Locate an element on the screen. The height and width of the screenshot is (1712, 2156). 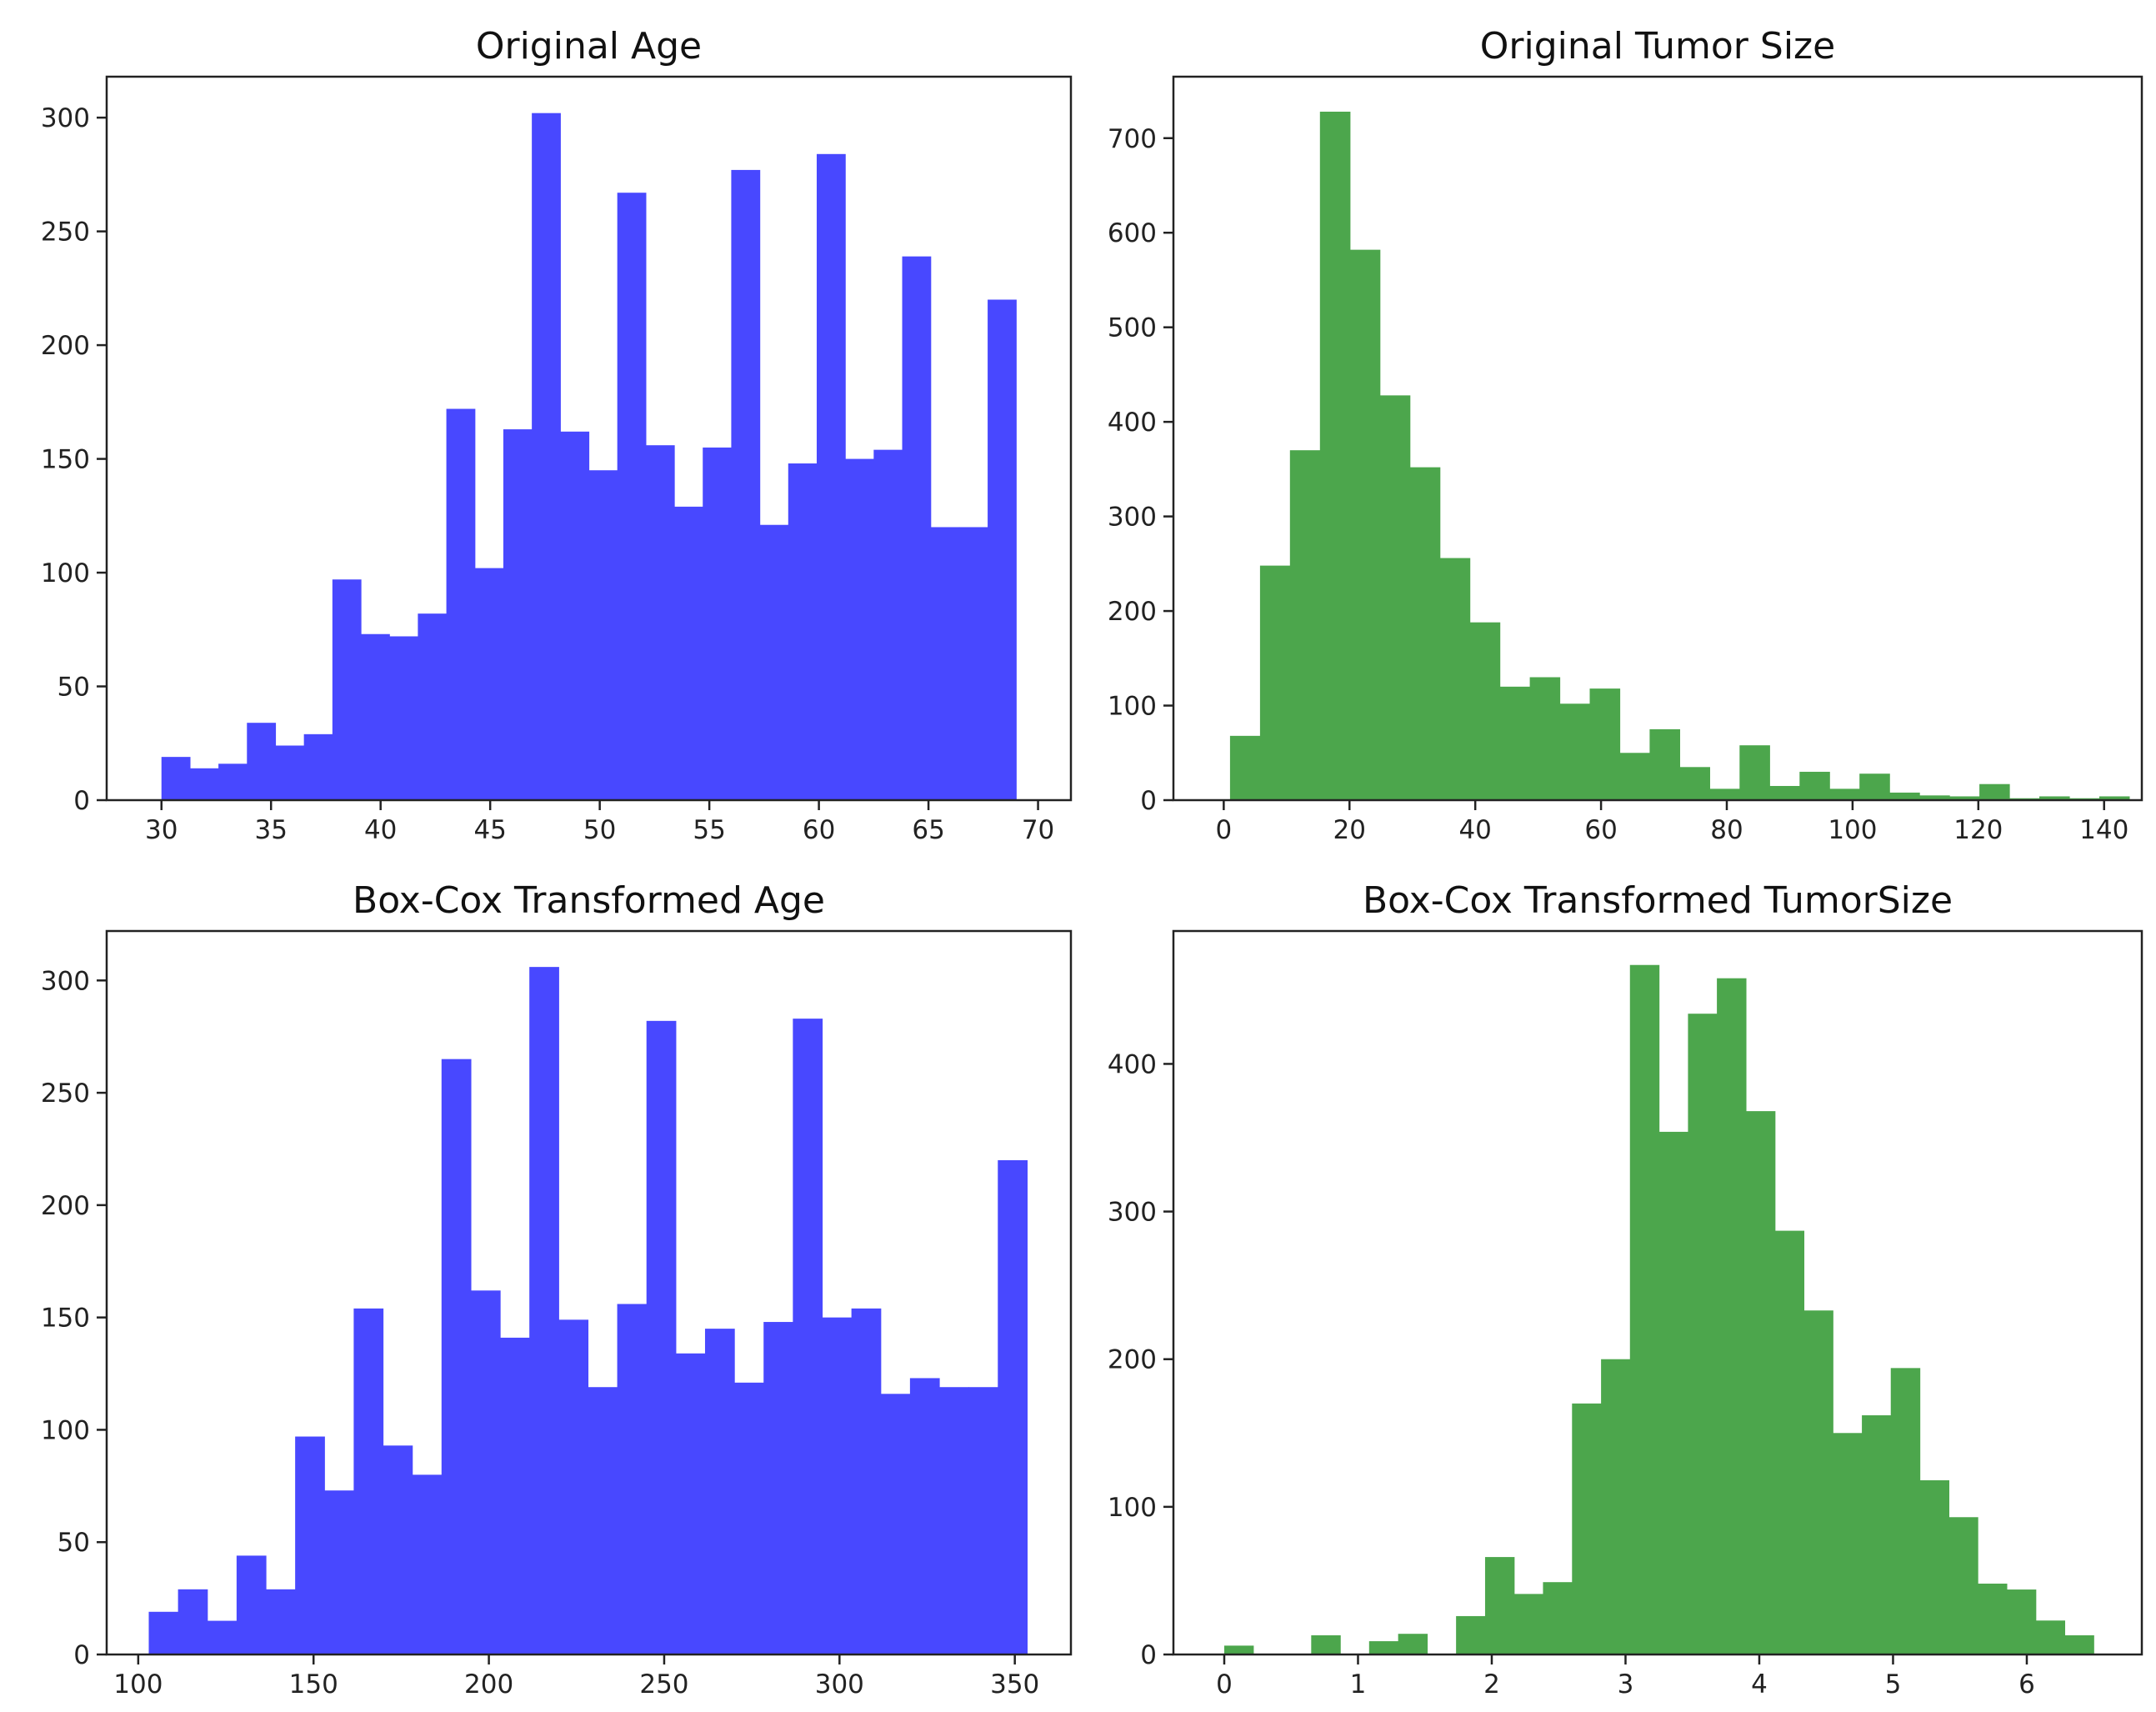
x-tick-label: 120 is located at coordinates (1978, 830).